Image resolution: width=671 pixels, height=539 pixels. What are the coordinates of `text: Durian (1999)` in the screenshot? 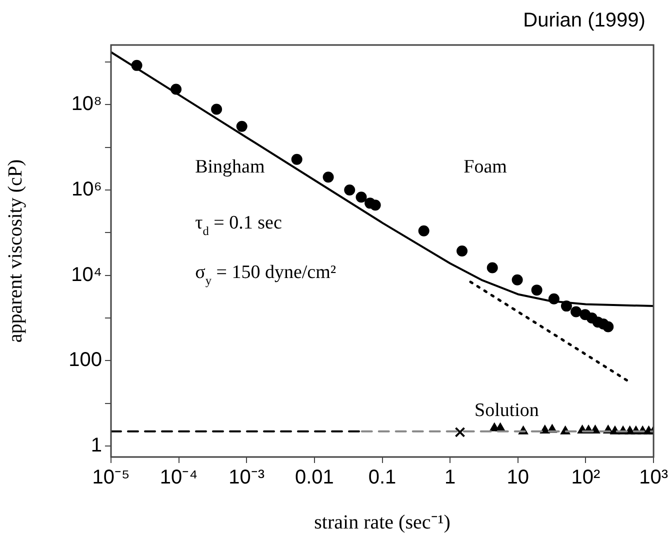 It's located at (584, 20).